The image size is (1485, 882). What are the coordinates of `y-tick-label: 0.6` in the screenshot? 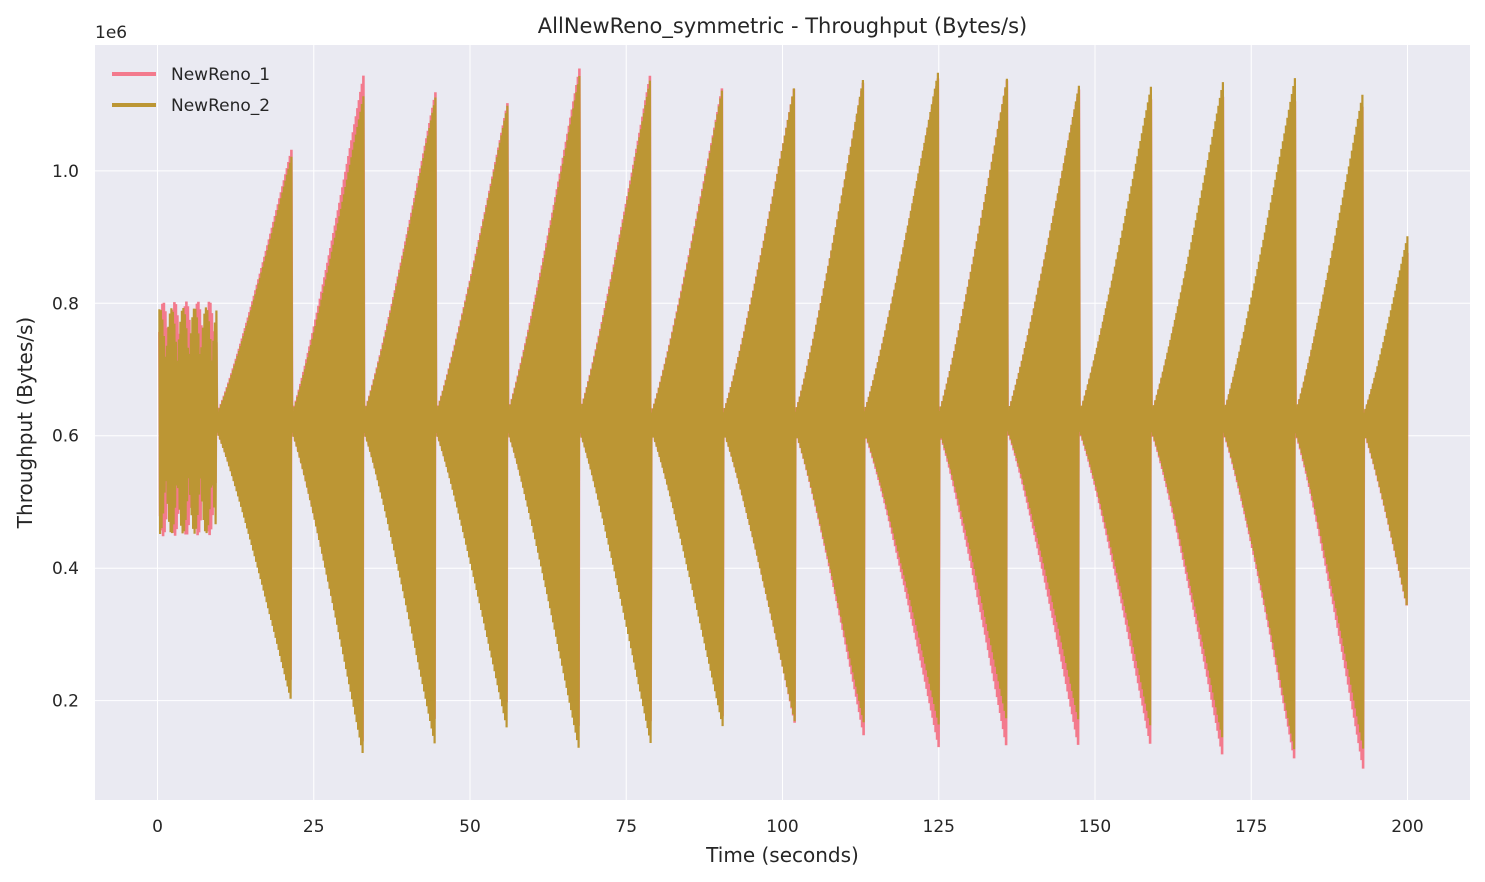 It's located at (65, 437).